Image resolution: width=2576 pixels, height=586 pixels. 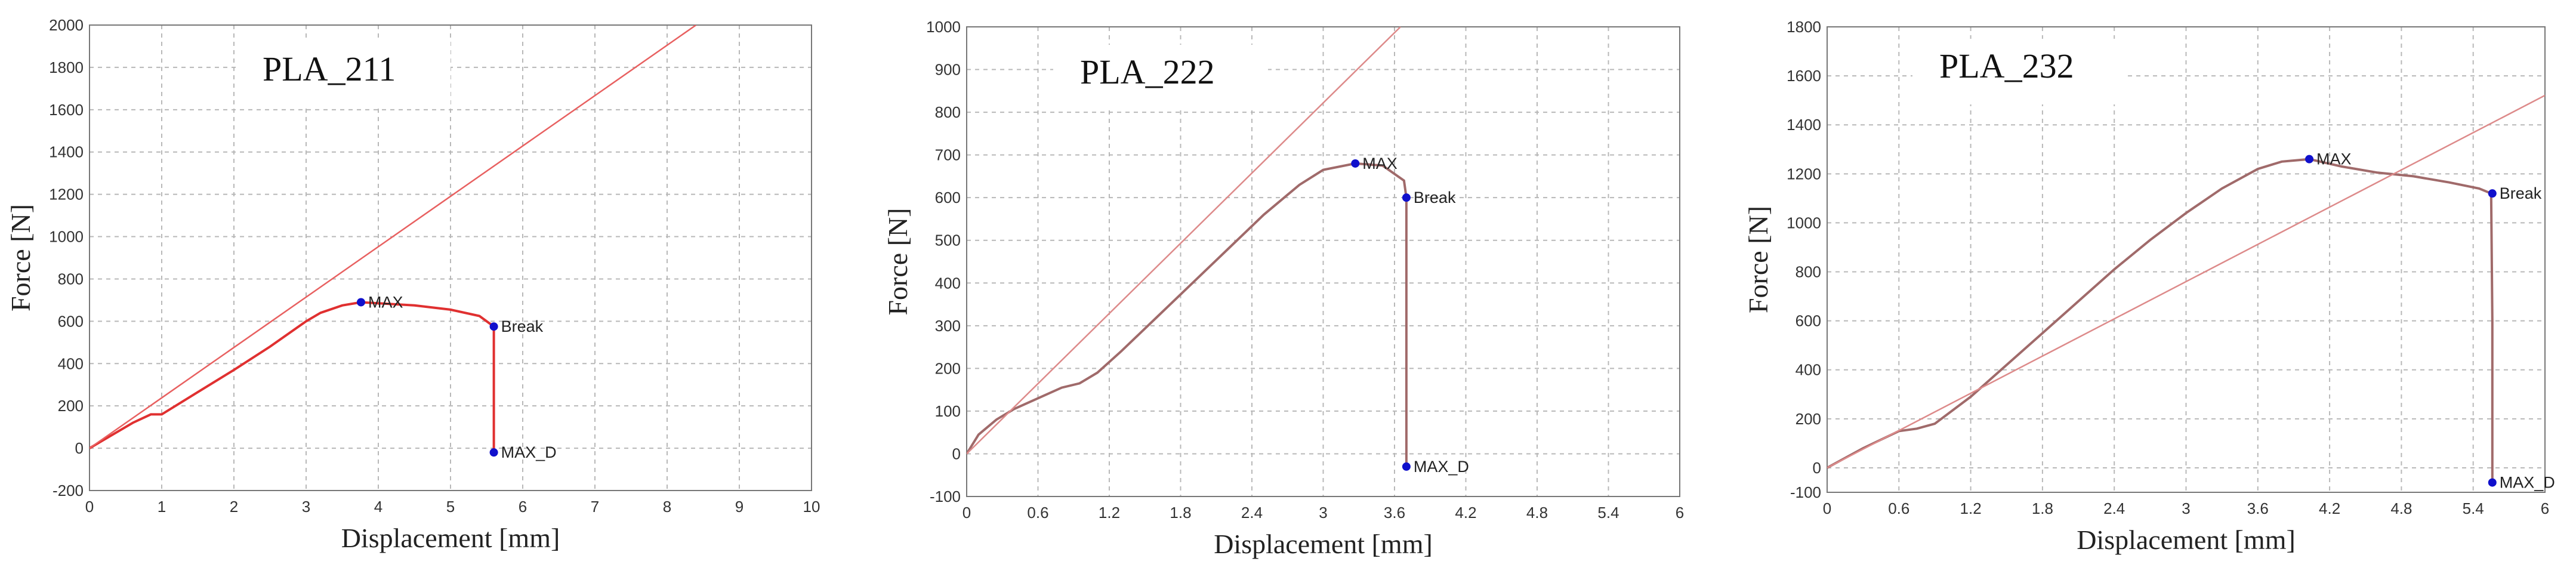 What do you see at coordinates (2258, 508) in the screenshot?
I see `x-tick-label: 3.6` at bounding box center [2258, 508].